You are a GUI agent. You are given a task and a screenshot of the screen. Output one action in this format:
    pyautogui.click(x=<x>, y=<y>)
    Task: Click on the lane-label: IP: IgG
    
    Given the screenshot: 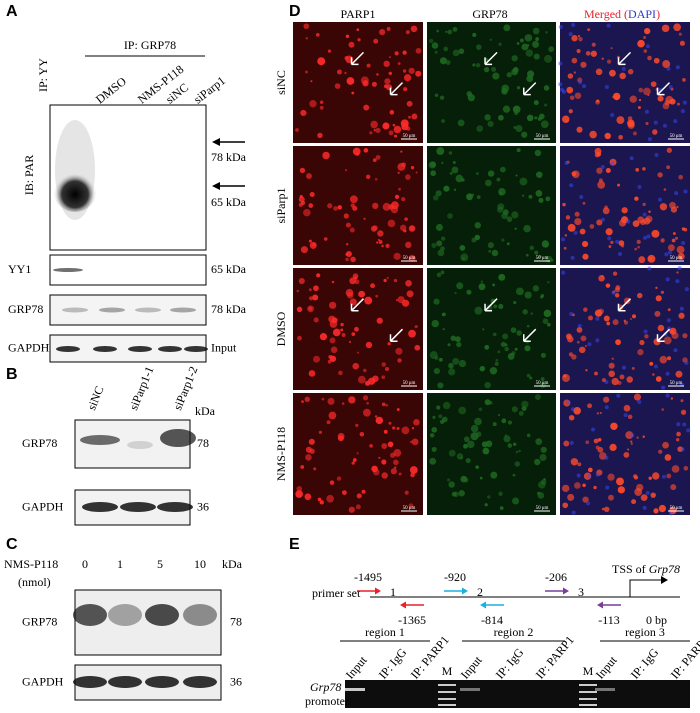 What is the action you would take?
    pyautogui.click(x=510, y=663)
    